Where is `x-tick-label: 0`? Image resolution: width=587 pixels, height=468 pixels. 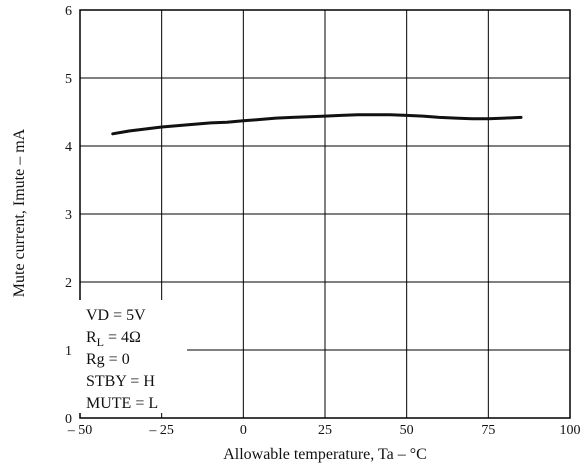 x-tick-label: 0 is located at coordinates (243, 430).